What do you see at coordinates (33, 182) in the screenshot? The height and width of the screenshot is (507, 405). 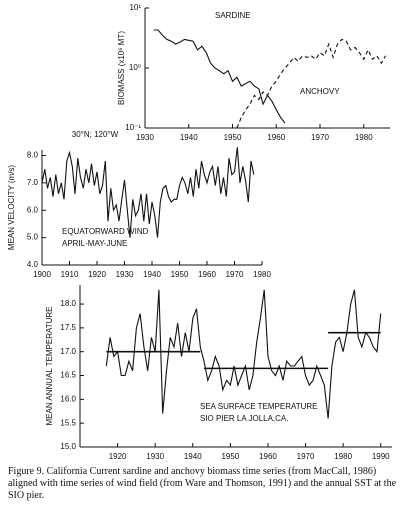 I see `y-tick-label: 7.0` at bounding box center [33, 182].